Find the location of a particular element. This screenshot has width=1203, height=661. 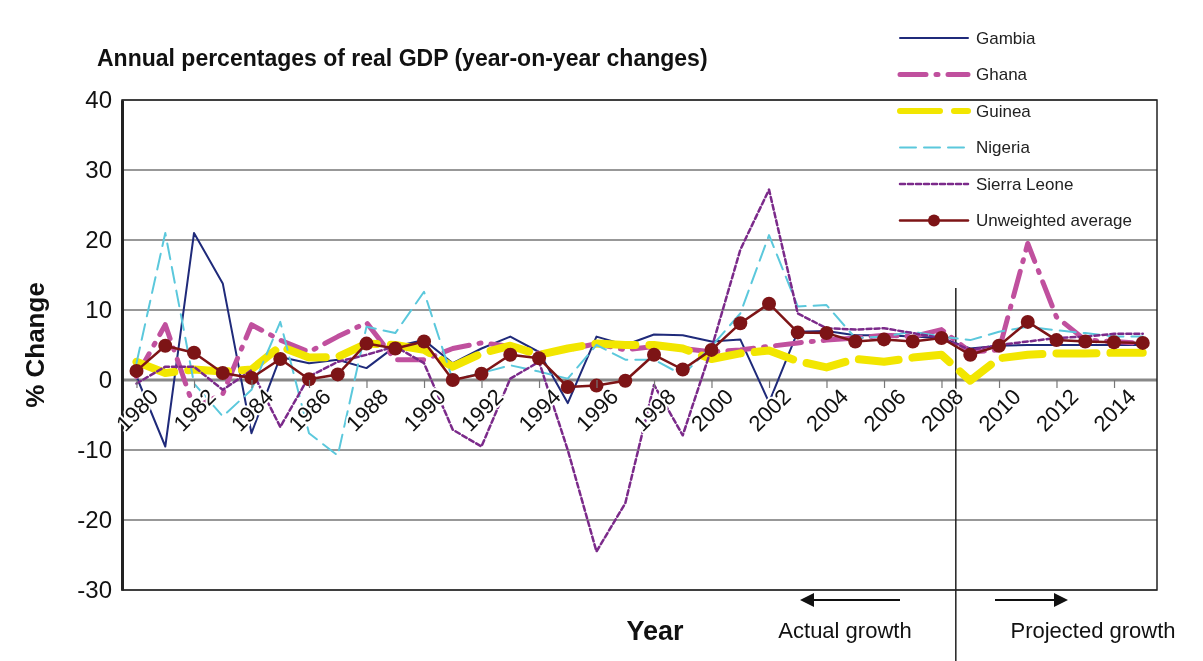

text: Projected growth is located at coordinates (1093, 630).